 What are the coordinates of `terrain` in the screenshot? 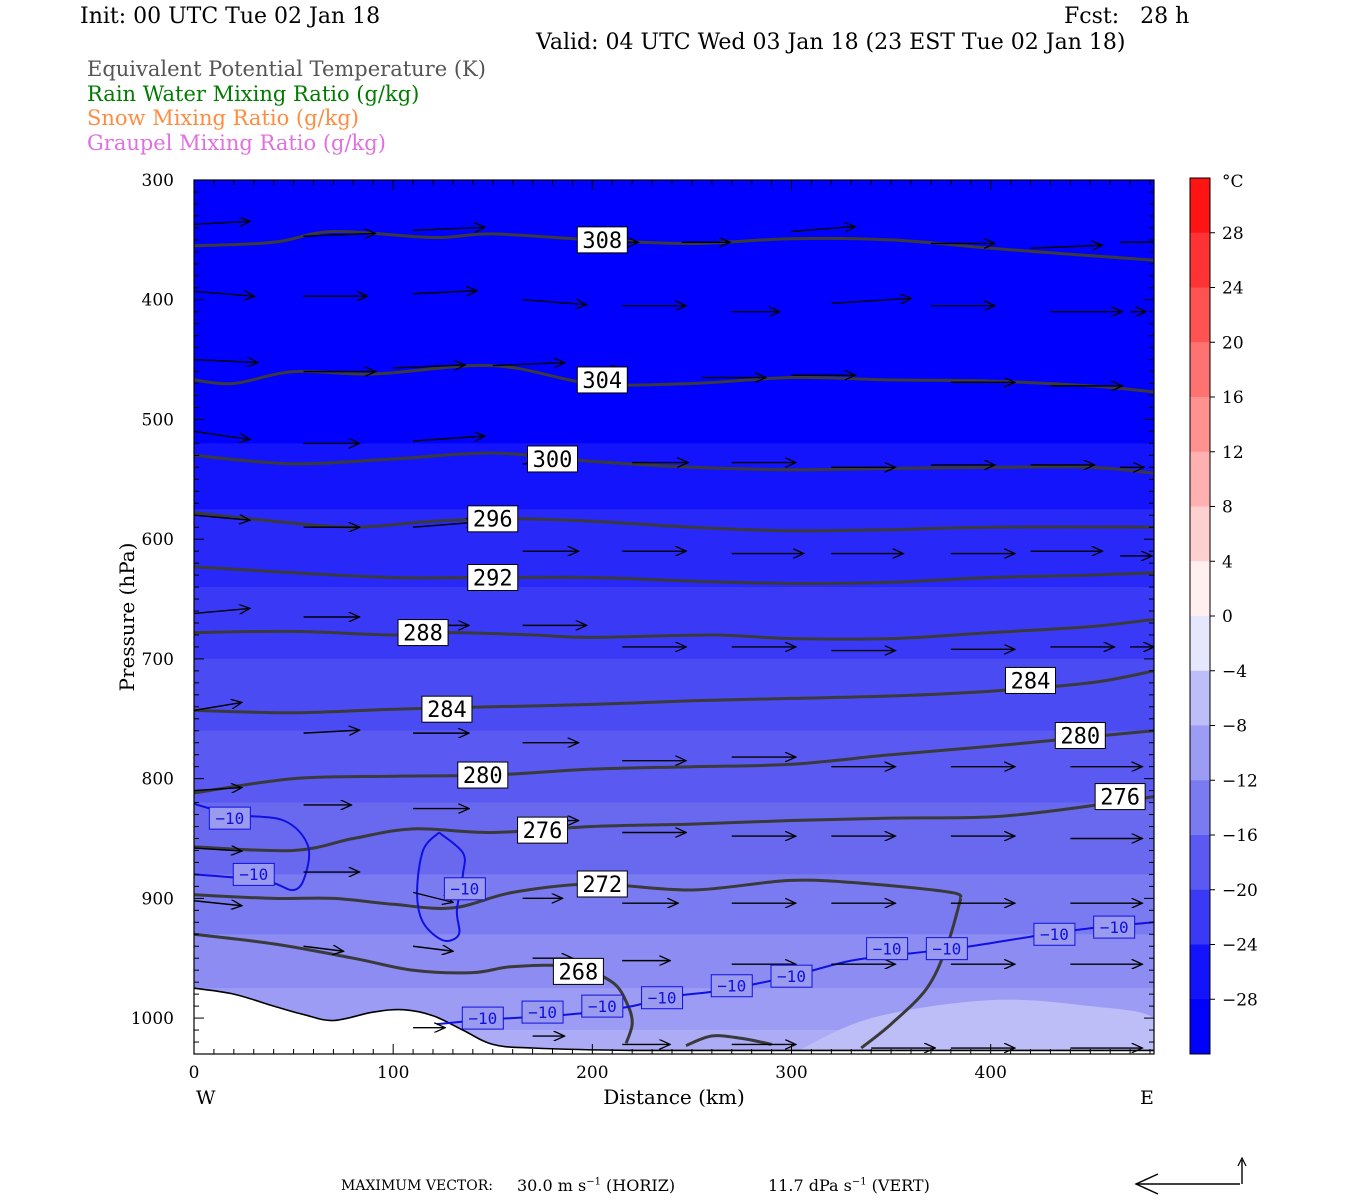 It's located at (674, 1020).